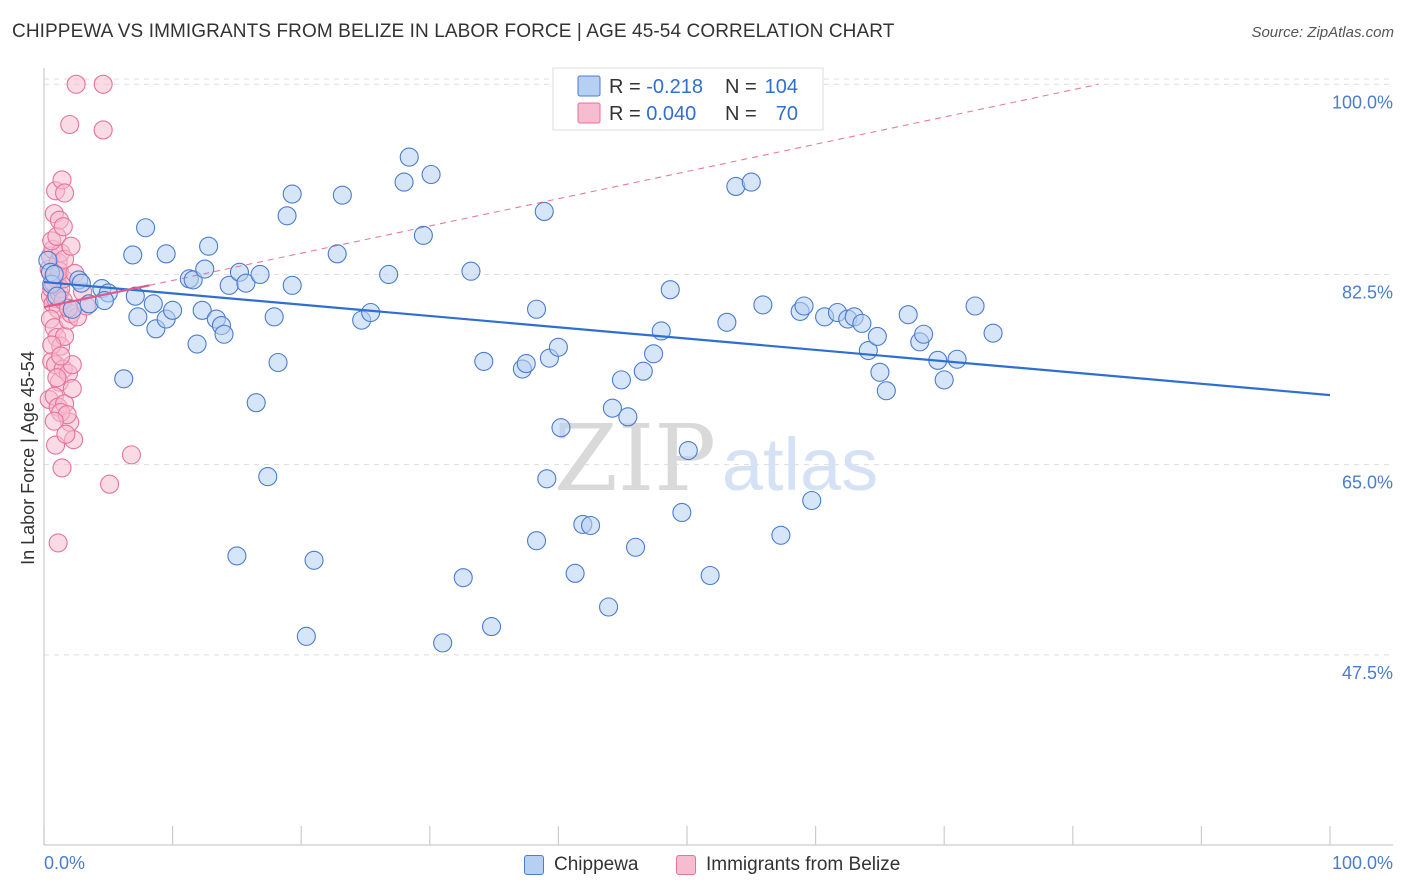 The image size is (1406, 892). What do you see at coordinates (1362, 387) in the screenshot?
I see `y-tick-labels: 100.0% 82.5% 65.0% 47.5%` at bounding box center [1362, 387].